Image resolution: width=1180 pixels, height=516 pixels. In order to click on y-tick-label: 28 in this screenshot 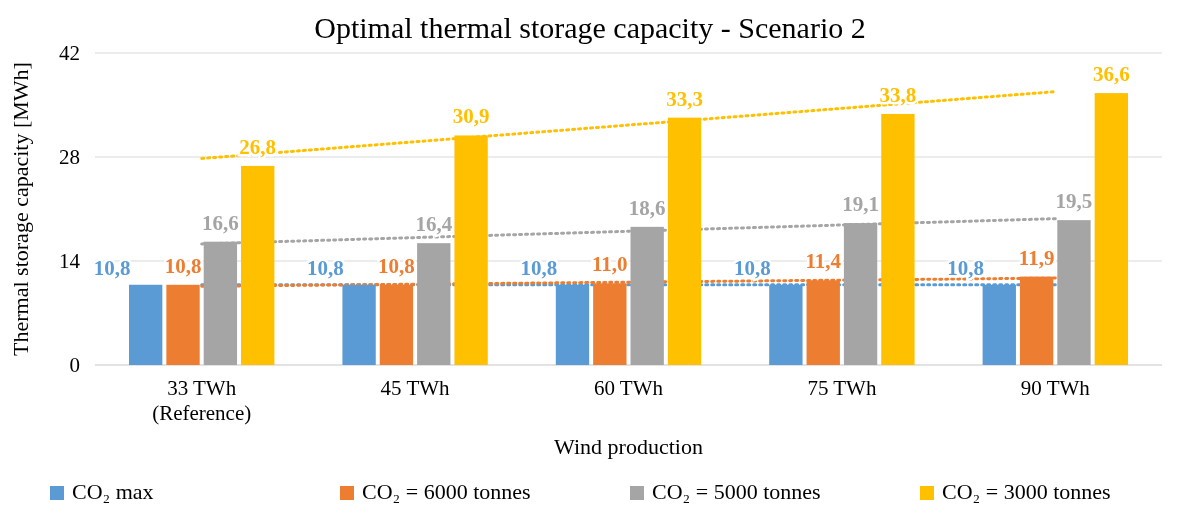, I will do `click(69, 157)`.